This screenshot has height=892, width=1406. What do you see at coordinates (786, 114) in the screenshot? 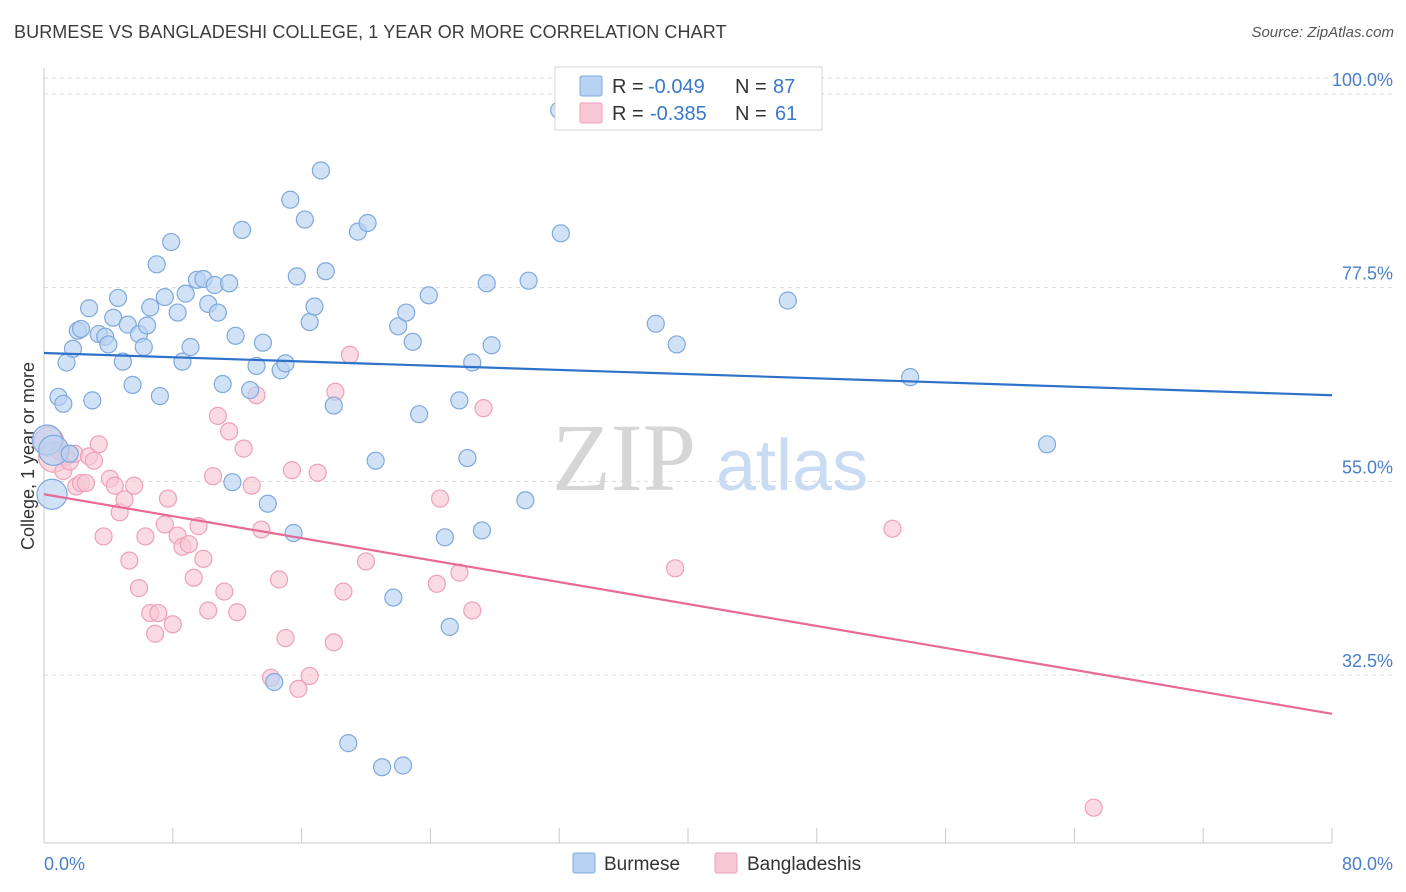
I see `legend-bangladeshi-n-value: 61` at bounding box center [786, 114].